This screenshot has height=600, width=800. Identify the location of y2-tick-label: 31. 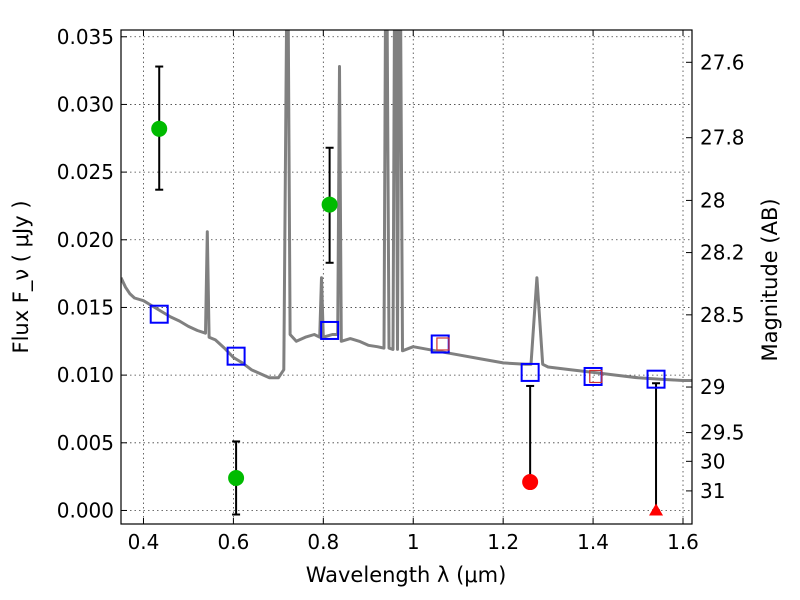
(712, 491).